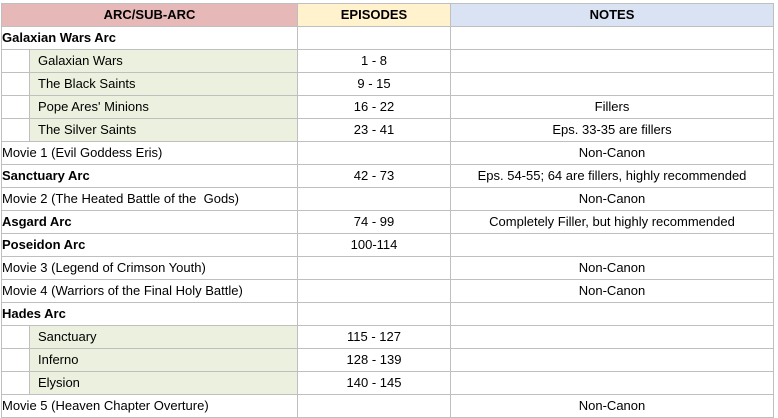 Image resolution: width=778 pixels, height=418 pixels. Describe the element at coordinates (149, 84) in the screenshot. I see `sub-arc-cell: The Black Saints` at that location.